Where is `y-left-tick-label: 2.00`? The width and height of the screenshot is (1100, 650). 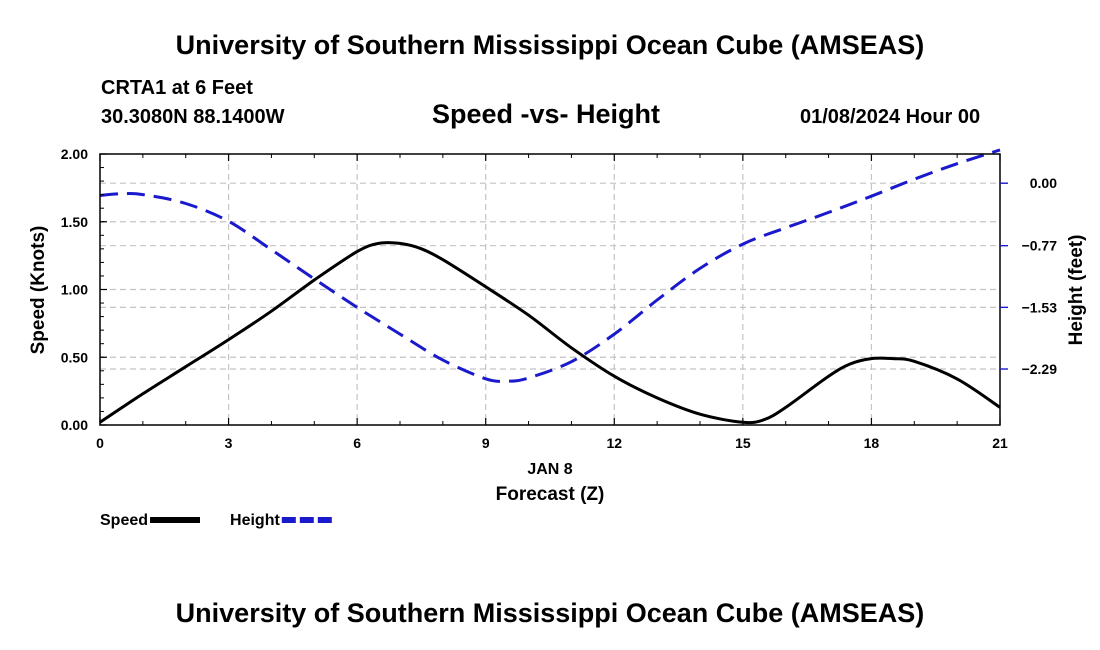
y-left-tick-label: 2.00 is located at coordinates (74, 154).